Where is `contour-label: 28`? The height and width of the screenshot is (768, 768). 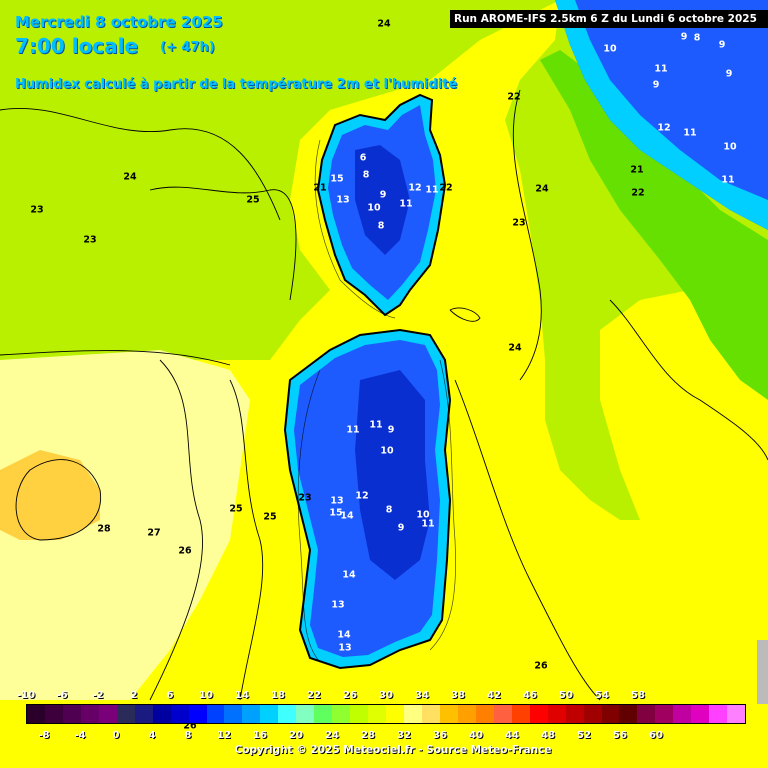 contour-label: 28 is located at coordinates (104, 529).